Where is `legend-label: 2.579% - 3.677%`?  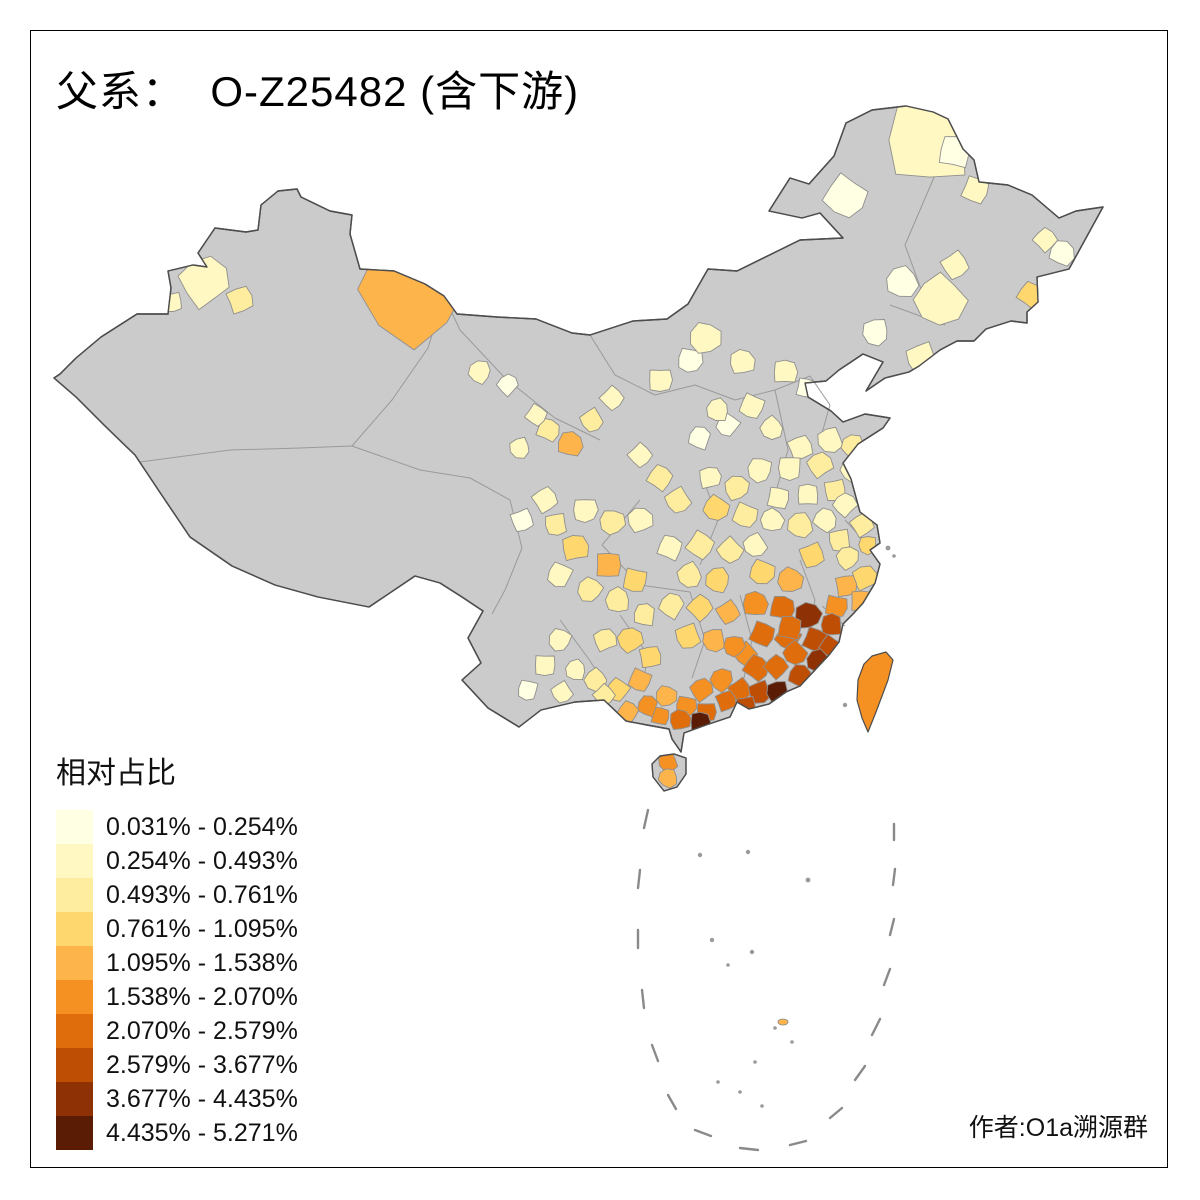
legend-label: 2.579% - 3.677% is located at coordinates (202, 1064).